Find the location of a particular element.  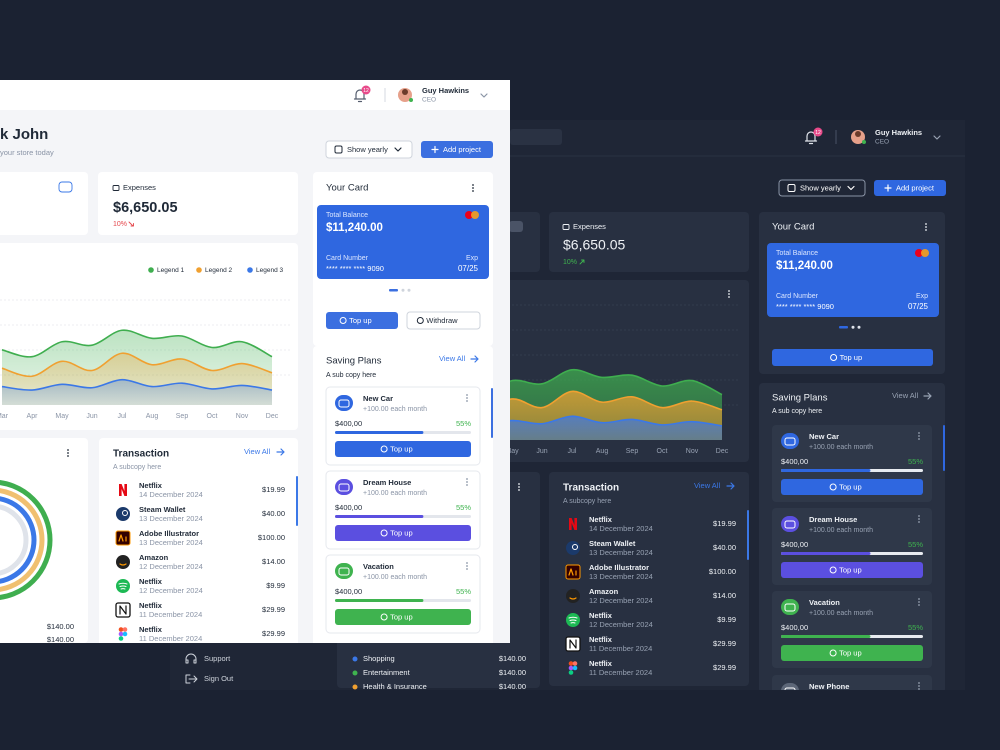

button-icon is located at coordinates (384, 449).